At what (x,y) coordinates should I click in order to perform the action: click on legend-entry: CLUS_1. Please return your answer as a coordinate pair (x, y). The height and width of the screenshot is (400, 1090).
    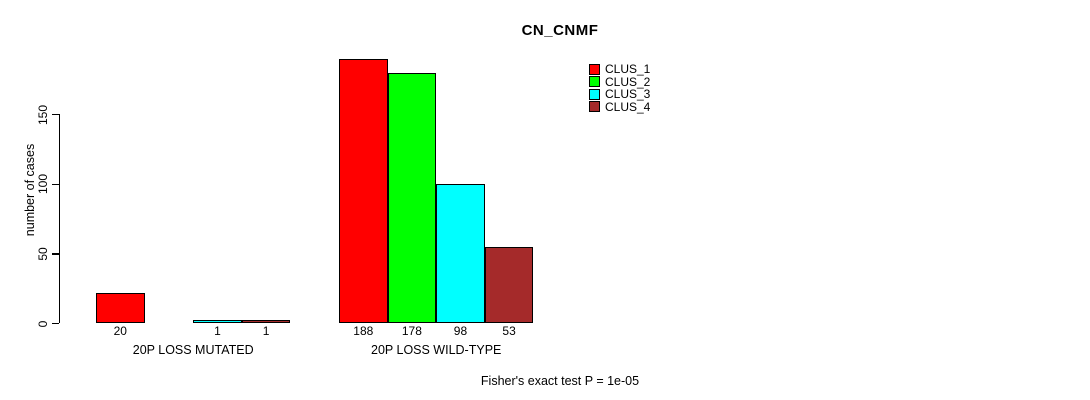
    Looking at the image, I should click on (620, 69).